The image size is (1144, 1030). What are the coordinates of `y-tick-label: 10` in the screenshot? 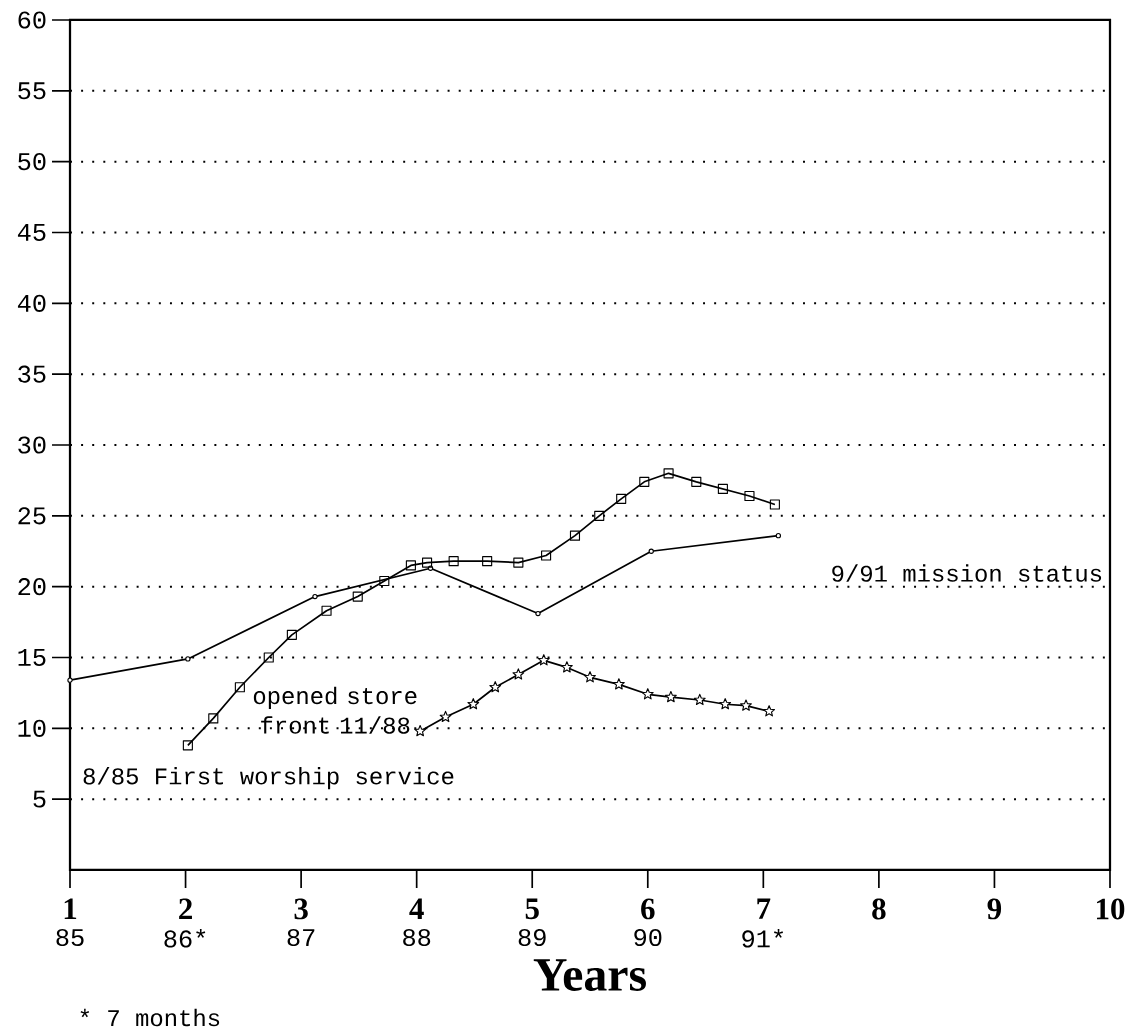 It's located at (32, 728).